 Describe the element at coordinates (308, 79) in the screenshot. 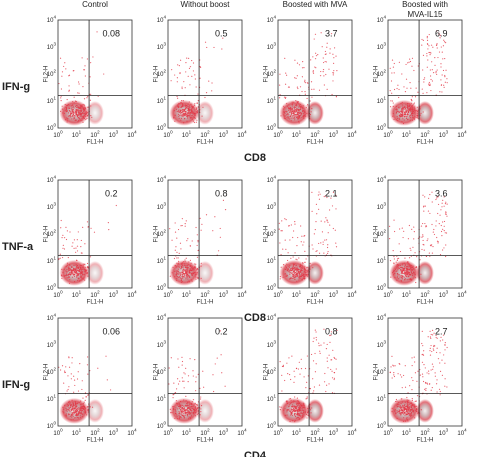

I see `dot-plot` at that location.